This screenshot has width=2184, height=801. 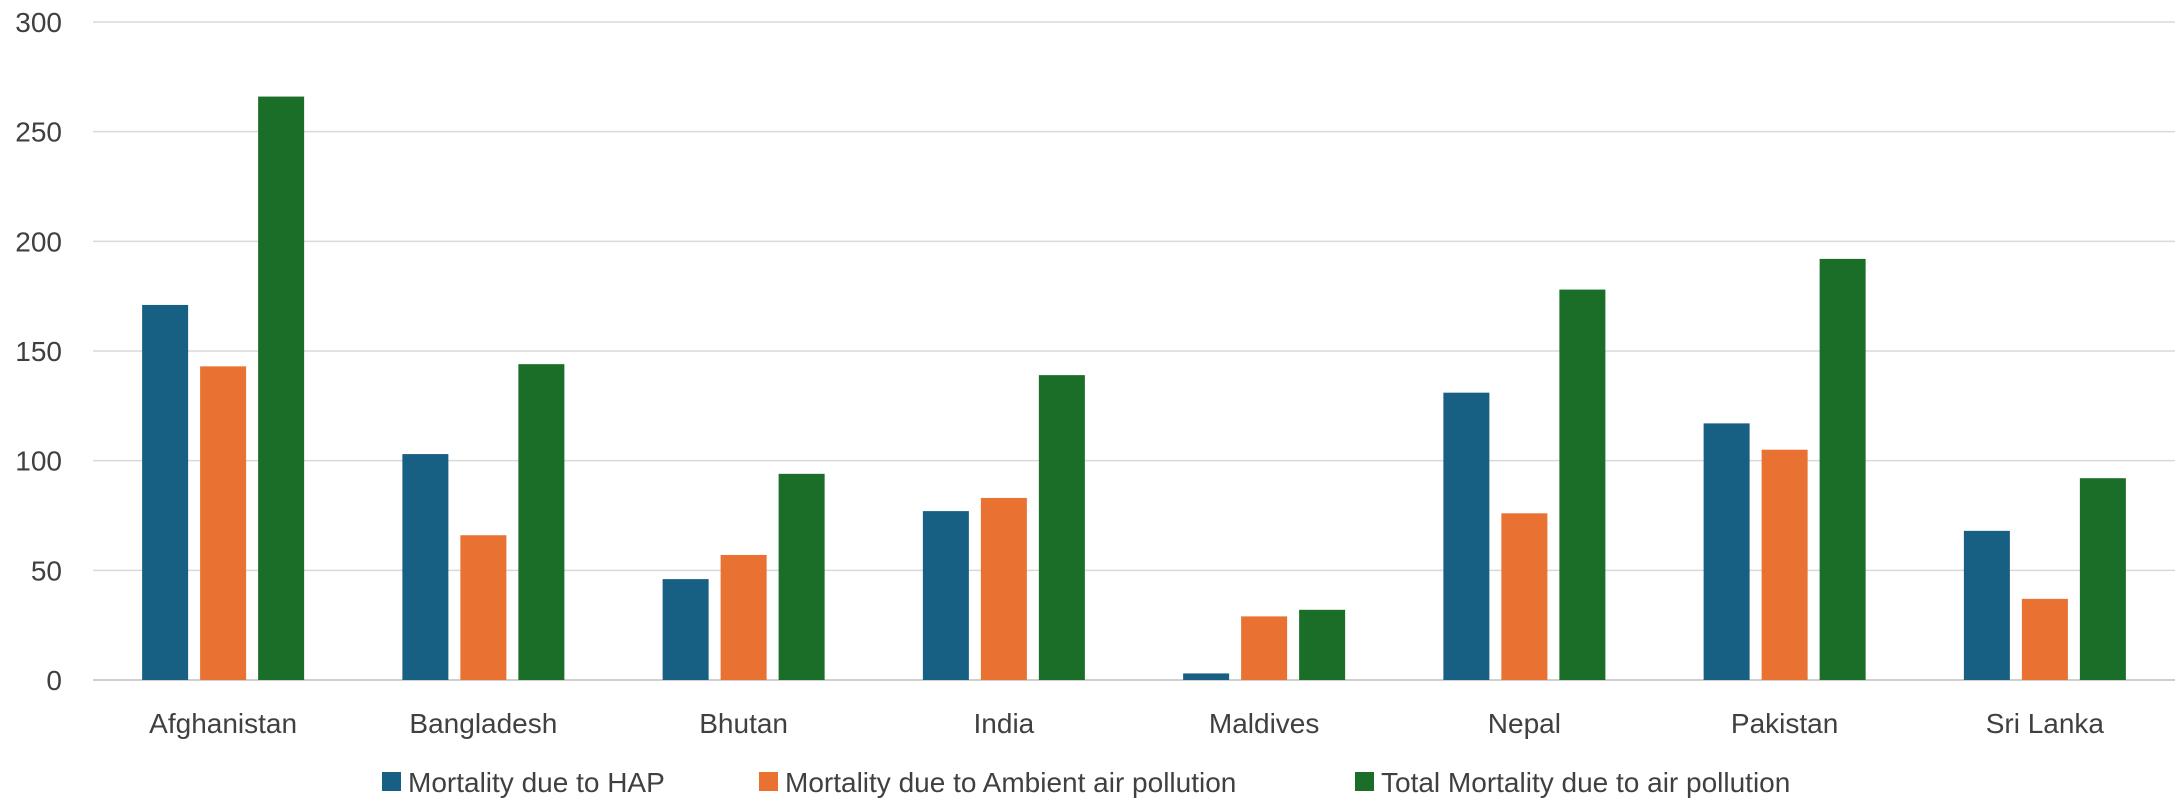 What do you see at coordinates (483, 723) in the screenshot?
I see `x-tick-label: Bangladesh` at bounding box center [483, 723].